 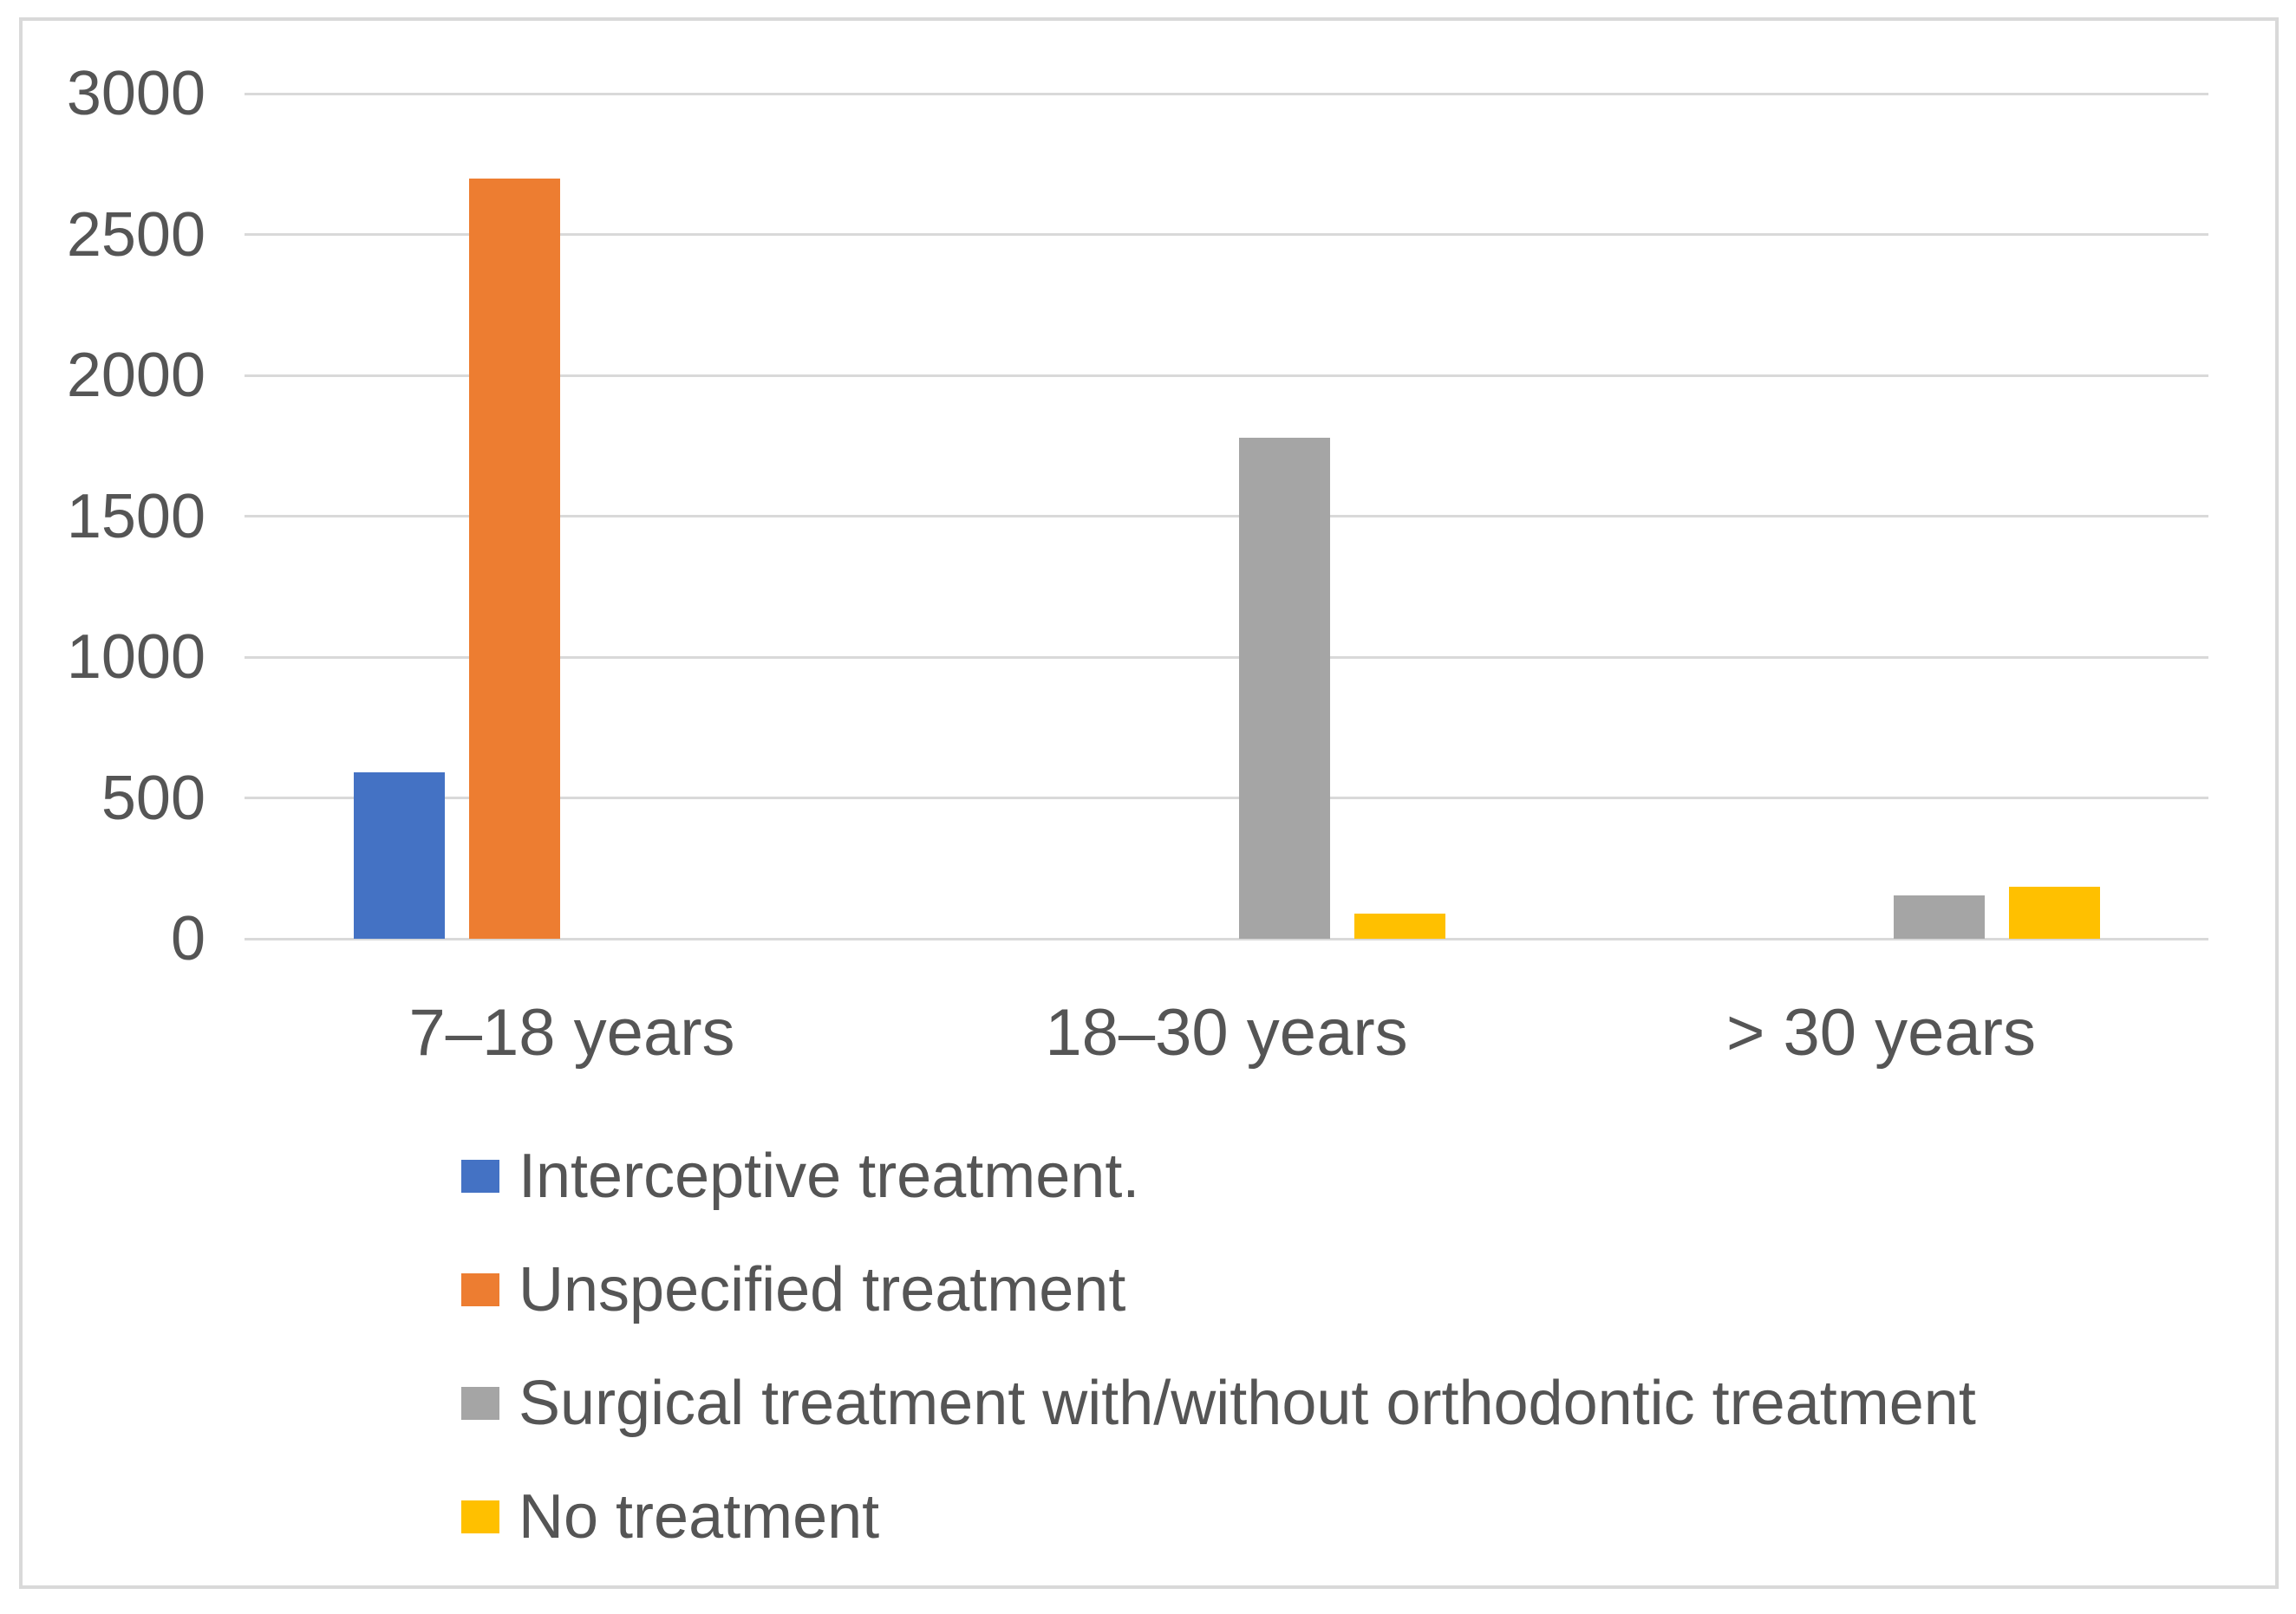 I want to click on y-axis-tick-label: 2500, so click(x=135, y=234).